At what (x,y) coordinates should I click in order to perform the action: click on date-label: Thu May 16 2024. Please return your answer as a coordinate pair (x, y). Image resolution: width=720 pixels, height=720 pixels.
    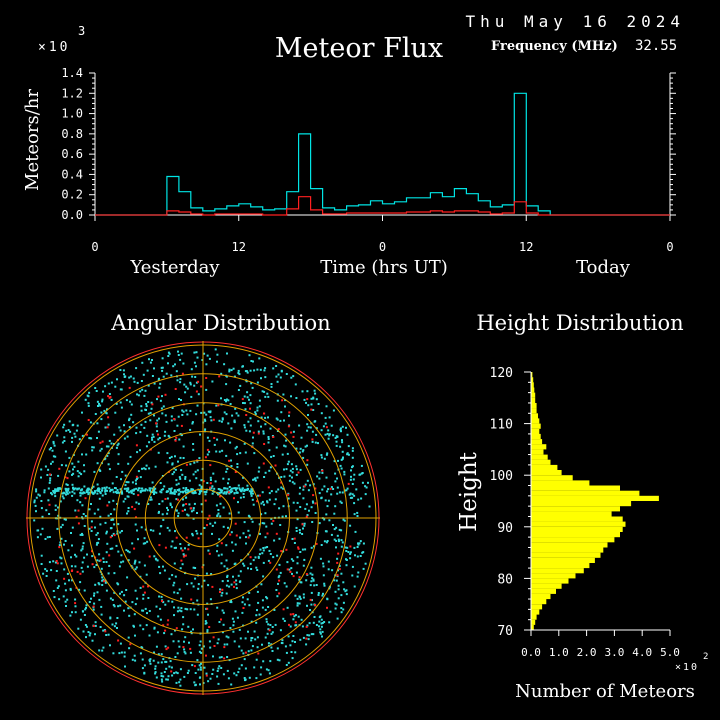
    Looking at the image, I should click on (576, 21).